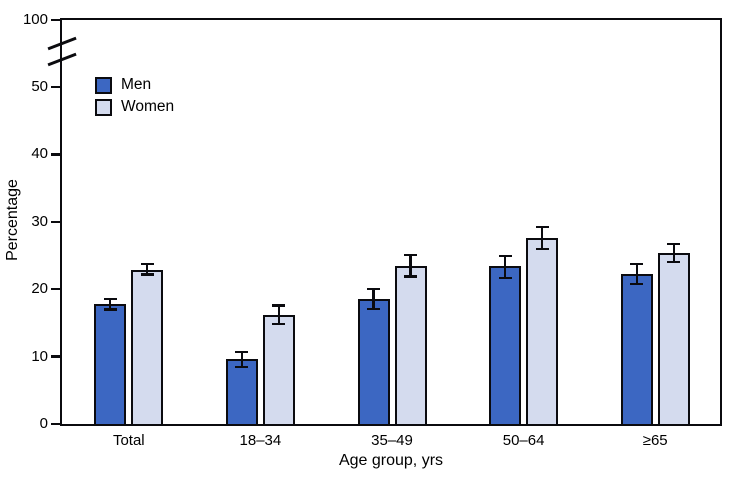 This screenshot has width=750, height=488. I want to click on legend-row-men: Men, so click(134, 85).